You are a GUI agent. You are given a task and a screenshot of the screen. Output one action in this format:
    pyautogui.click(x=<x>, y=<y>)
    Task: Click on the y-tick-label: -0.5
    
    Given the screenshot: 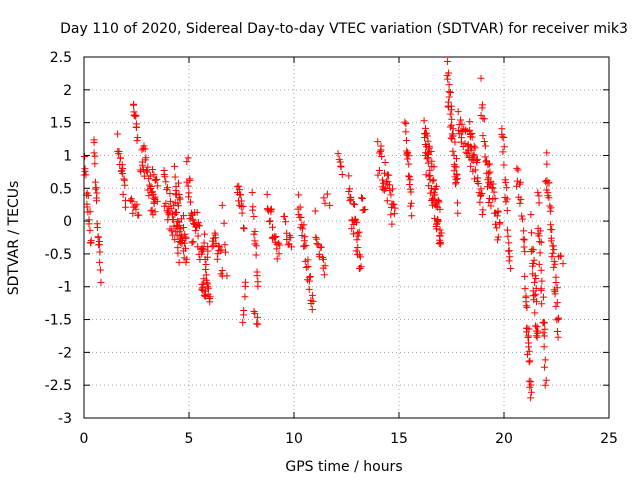 What is the action you would take?
    pyautogui.click(x=58, y=255)
    